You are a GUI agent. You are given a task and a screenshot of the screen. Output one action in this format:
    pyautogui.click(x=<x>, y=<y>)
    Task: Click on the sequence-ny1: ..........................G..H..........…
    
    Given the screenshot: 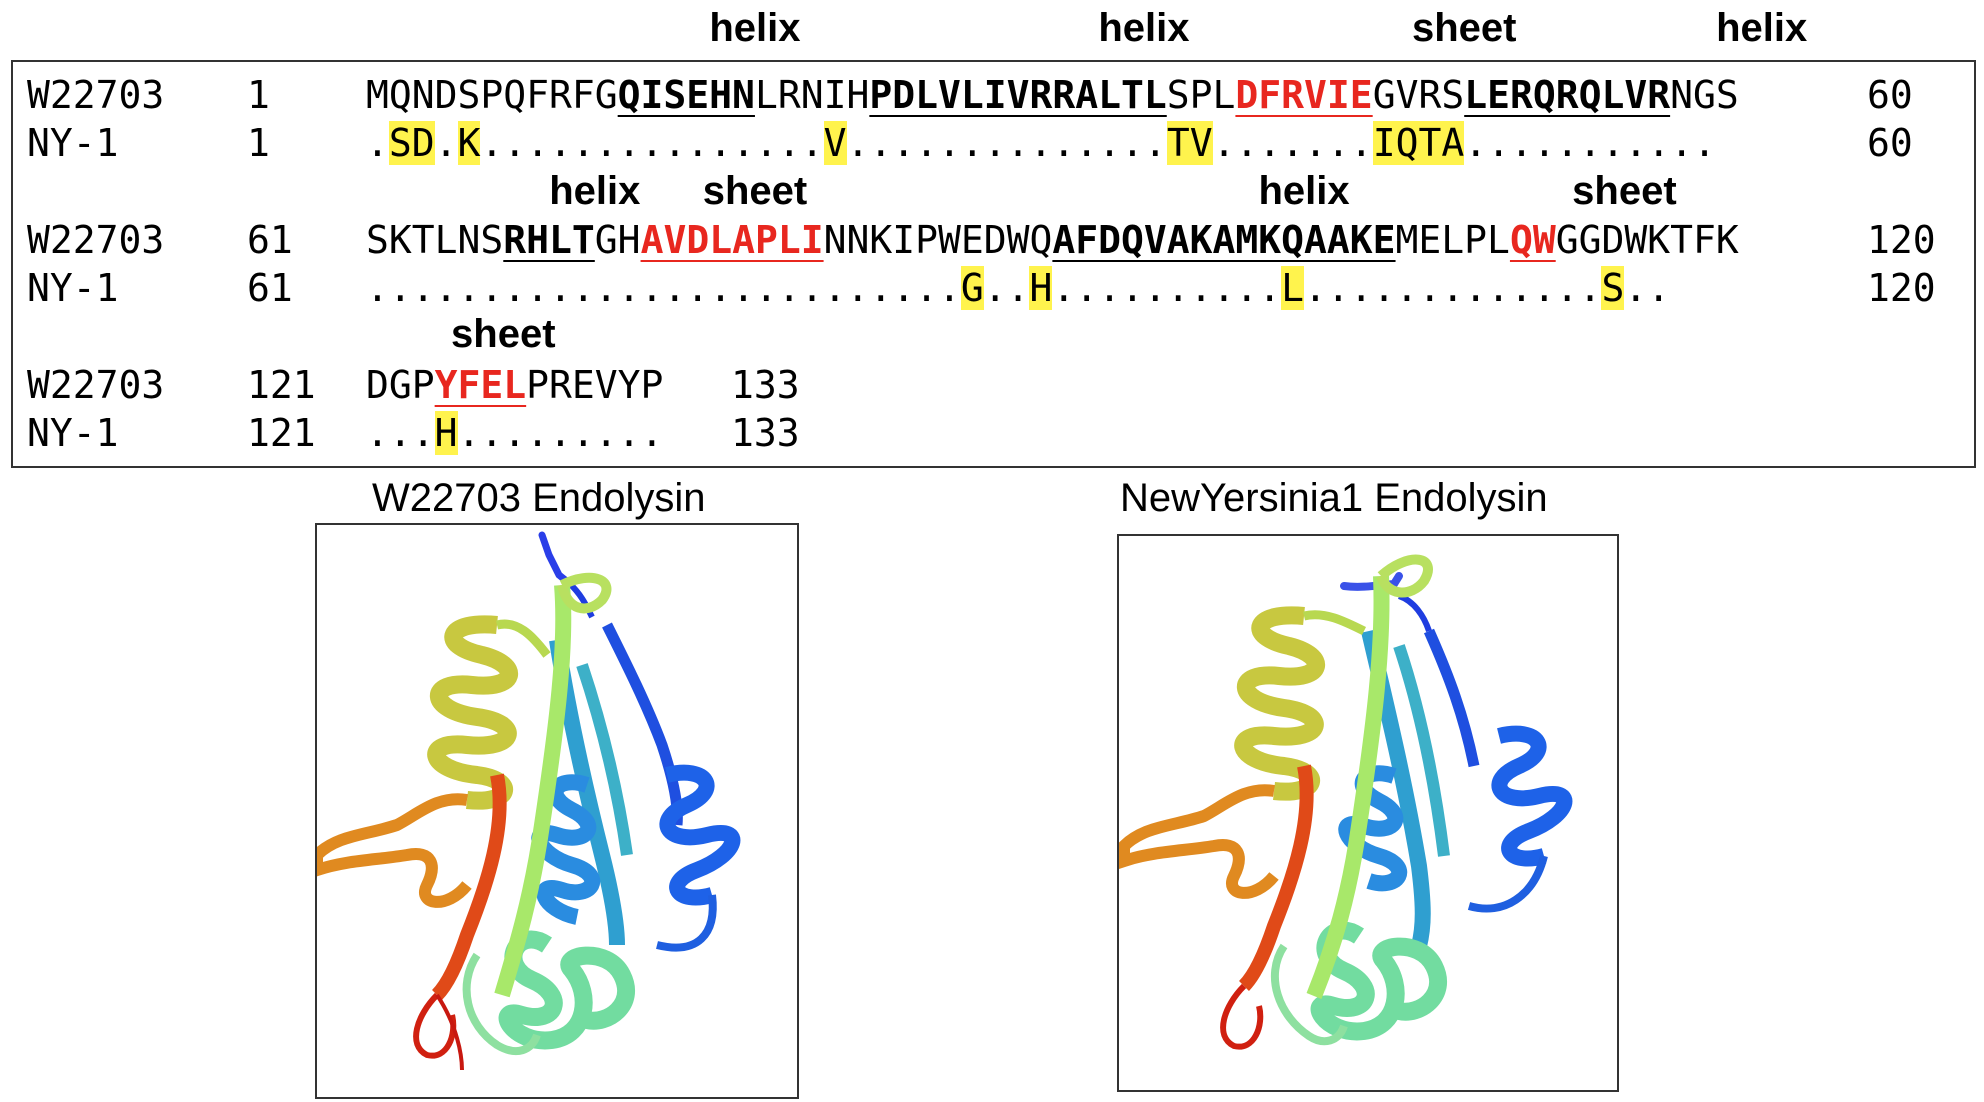 What is the action you would take?
    pyautogui.click(x=1018, y=288)
    